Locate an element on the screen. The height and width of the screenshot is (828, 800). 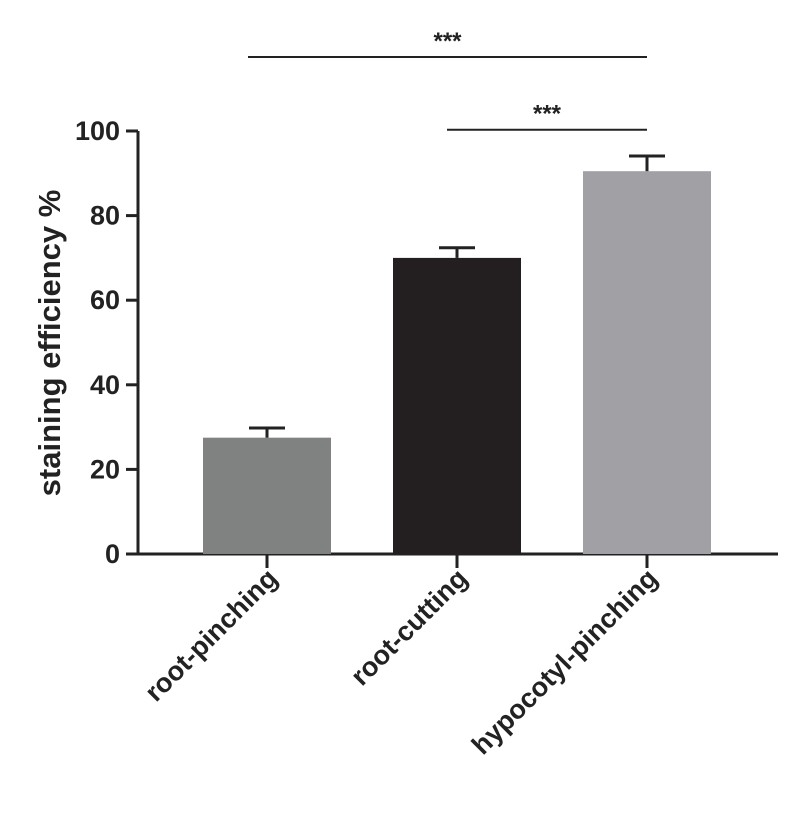
y-tick-label-60: 60 is located at coordinates (105, 300).